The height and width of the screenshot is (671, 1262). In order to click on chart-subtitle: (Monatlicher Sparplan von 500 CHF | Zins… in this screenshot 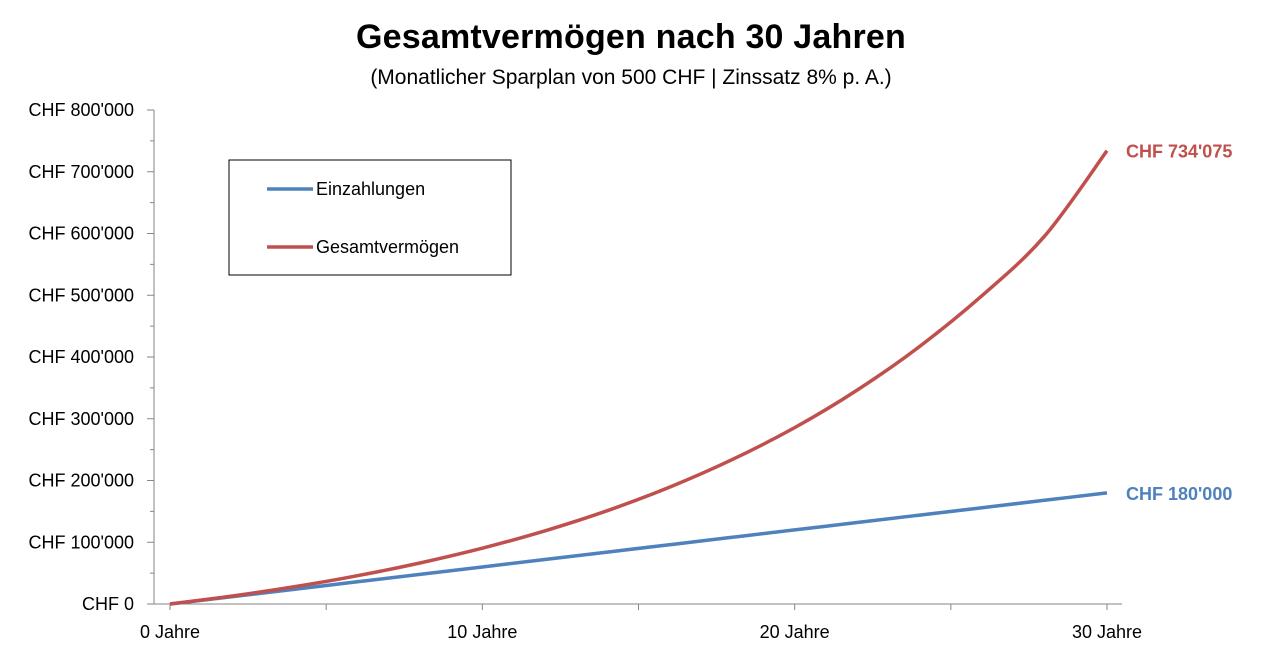, I will do `click(631, 77)`.